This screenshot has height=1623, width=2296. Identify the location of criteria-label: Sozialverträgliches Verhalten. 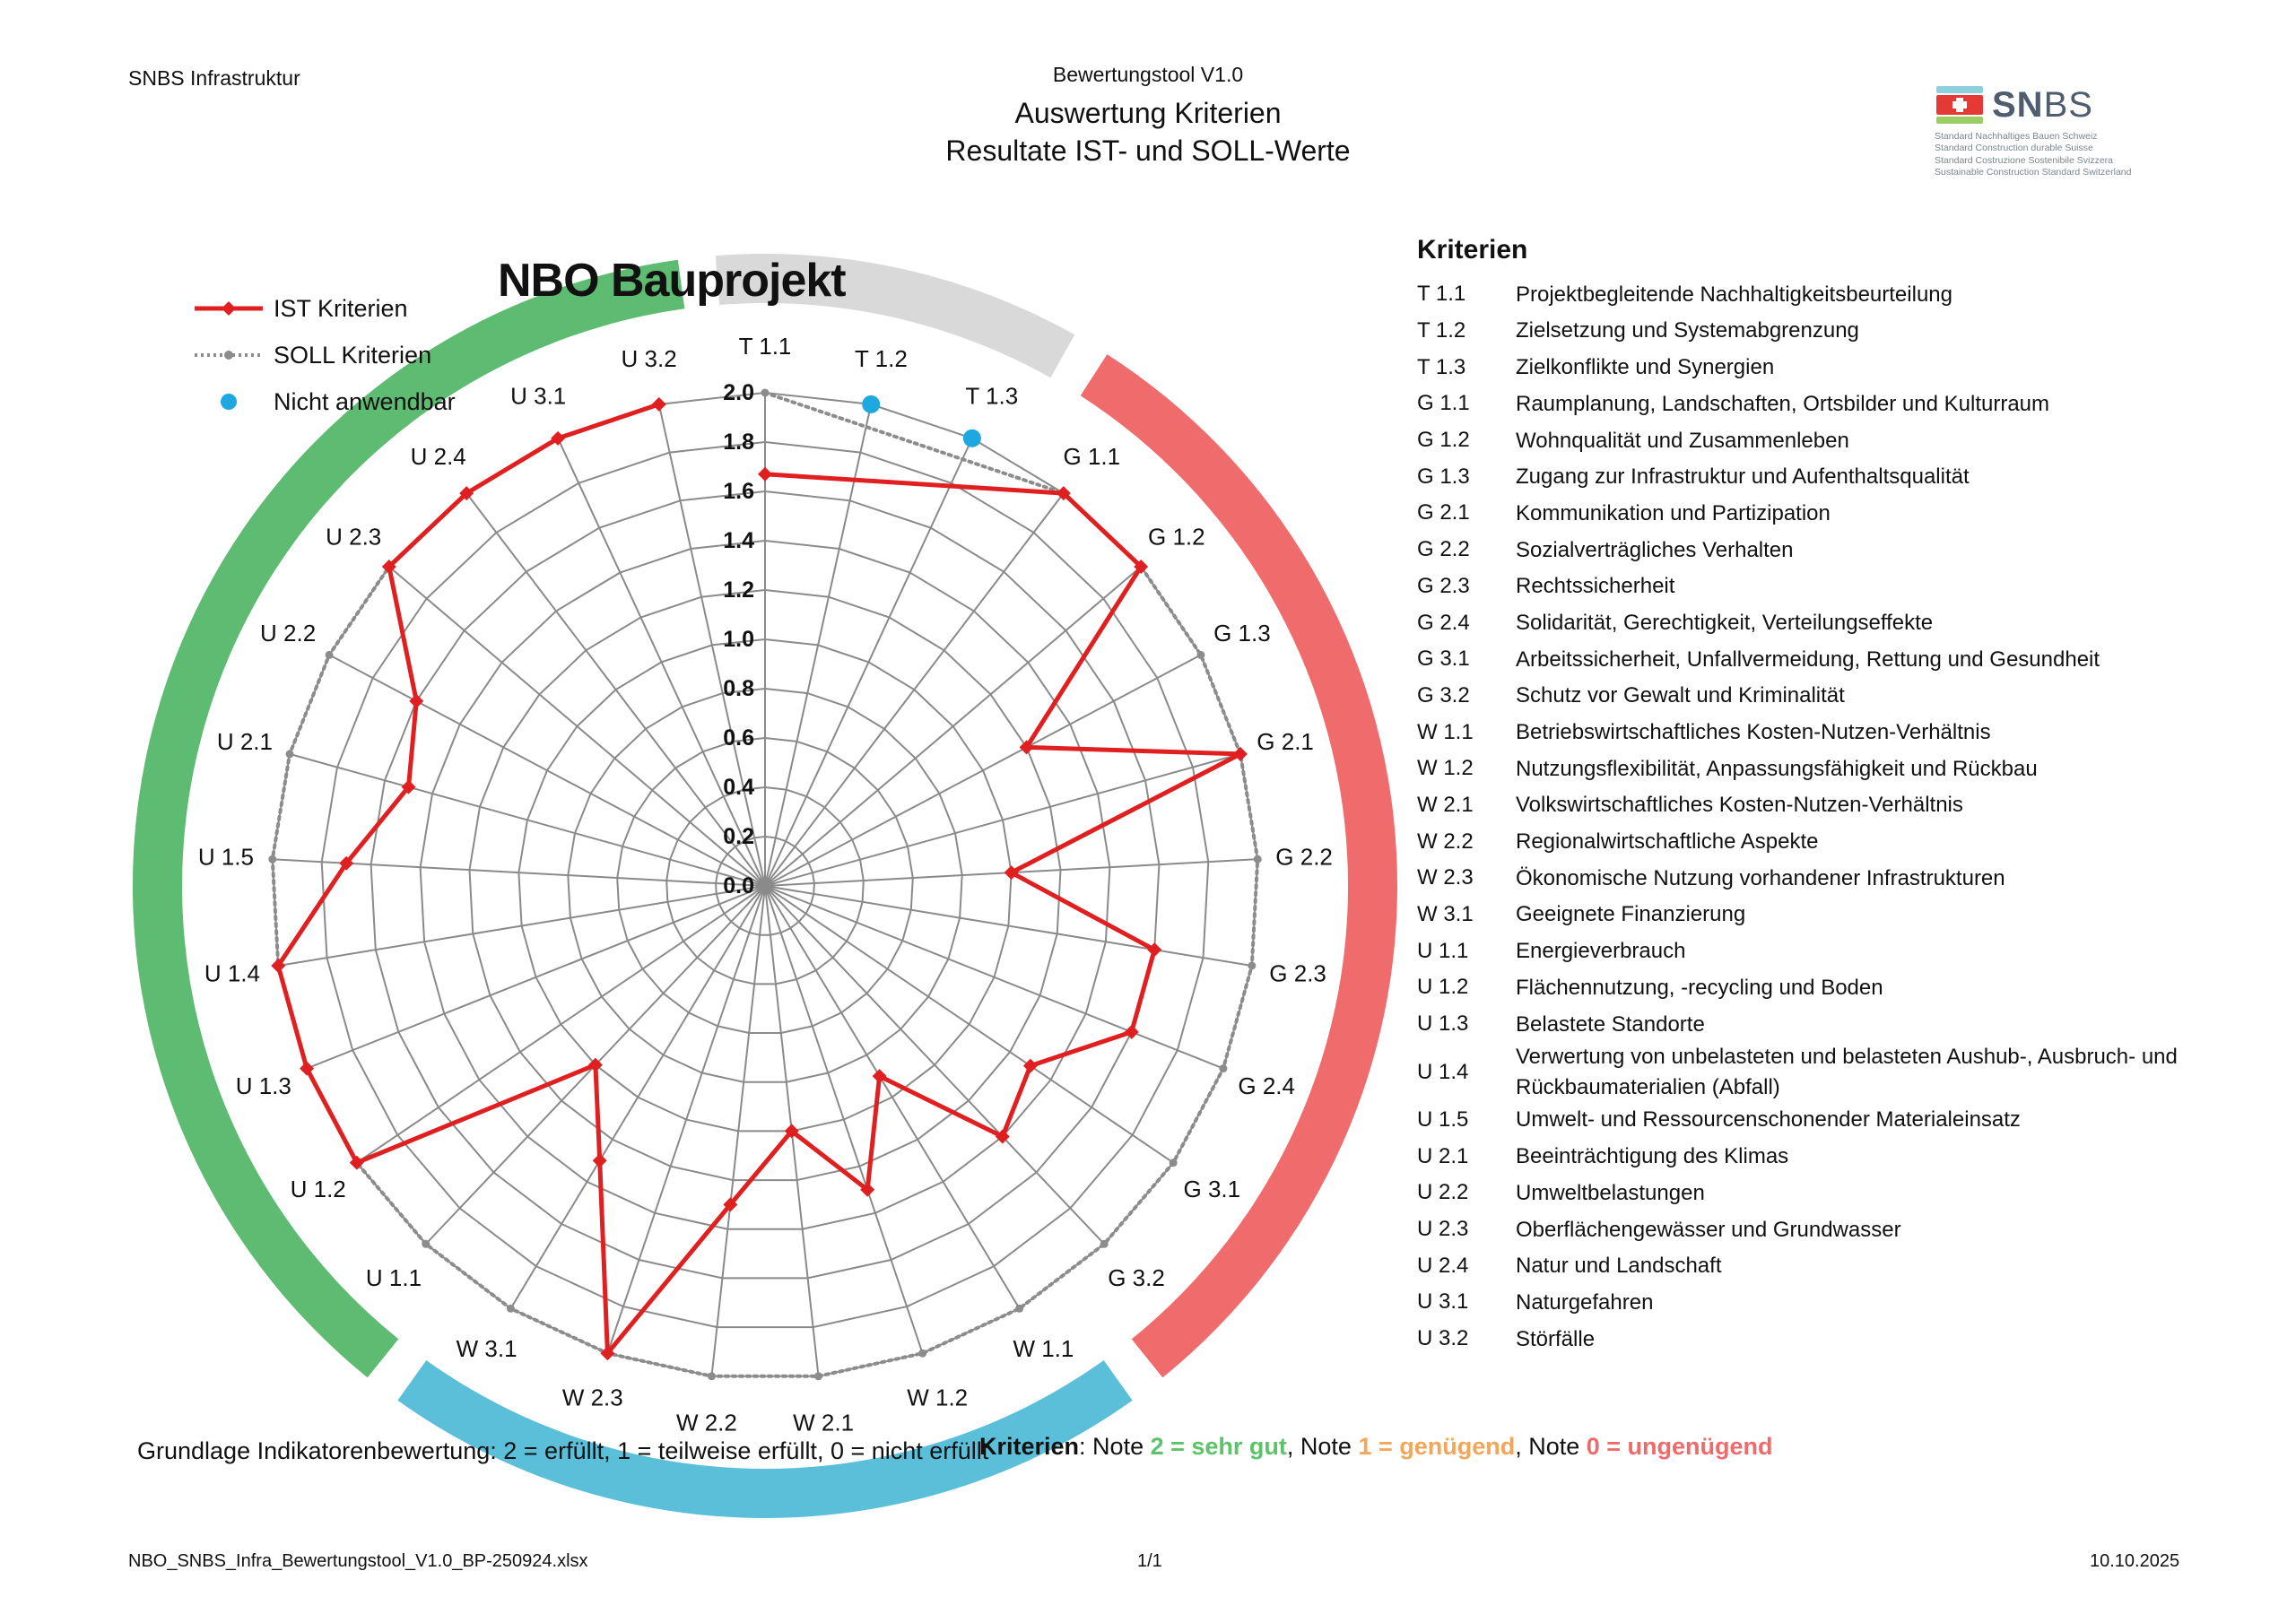
(1655, 549).